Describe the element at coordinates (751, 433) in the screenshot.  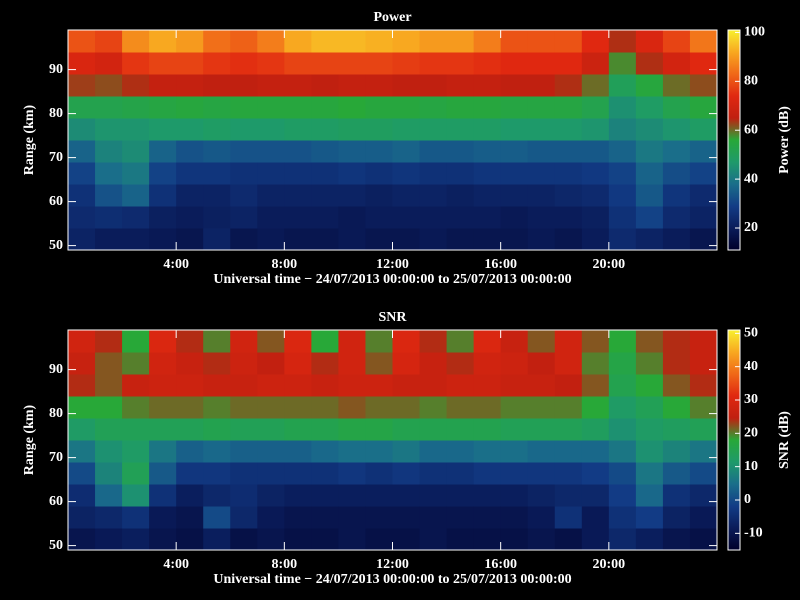
I see `colorbar-tick-label: 20` at that location.